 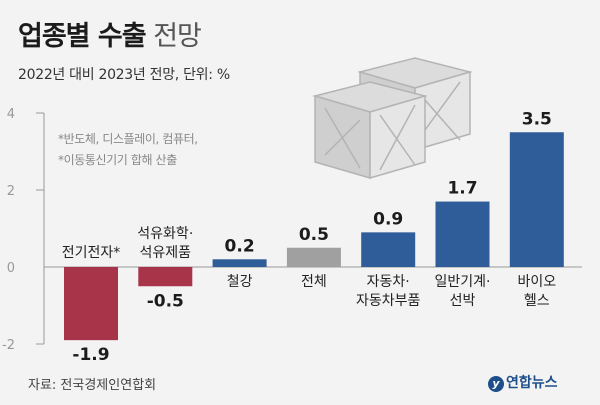 What do you see at coordinates (463, 282) in the screenshot?
I see `category-label: 일반기계·` at bounding box center [463, 282].